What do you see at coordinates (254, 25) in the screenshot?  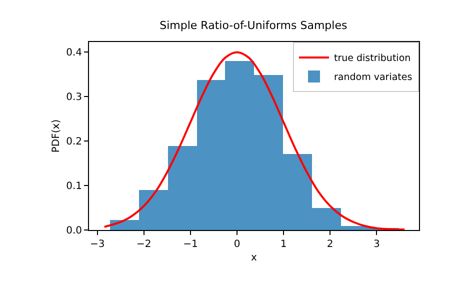 I see `chart-title: Simple Ratio-of-Uniforms Samples` at bounding box center [254, 25].